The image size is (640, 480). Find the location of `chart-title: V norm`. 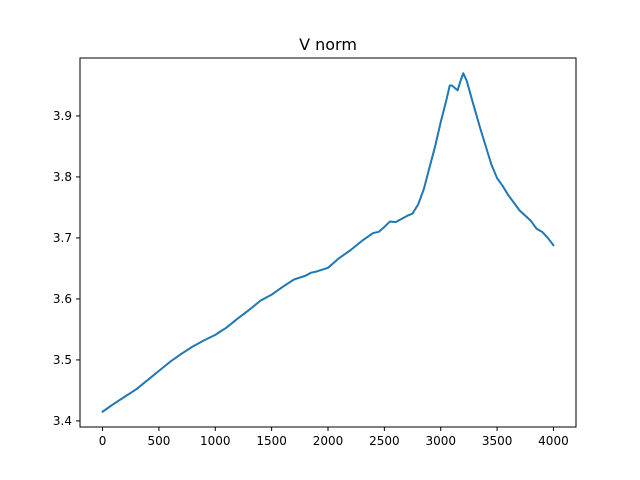

chart-title: V norm is located at coordinates (328, 44).